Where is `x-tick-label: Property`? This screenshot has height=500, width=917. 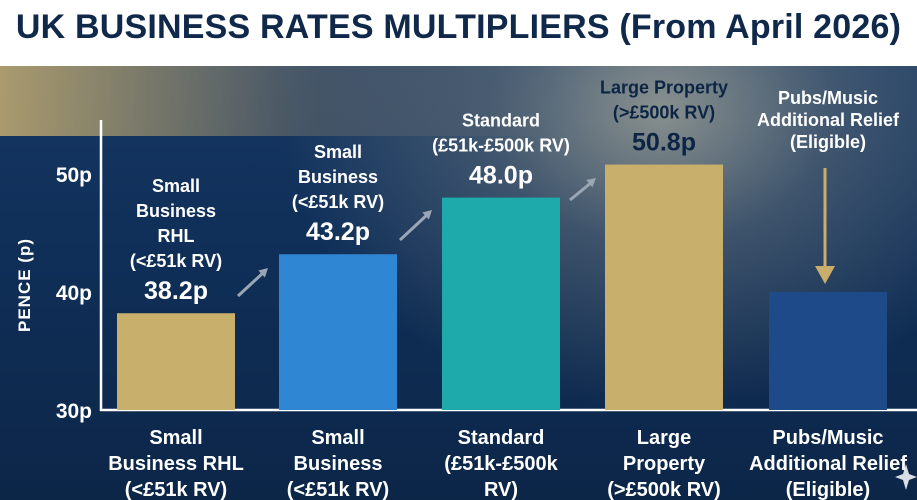 x-tick-label: Property is located at coordinates (664, 464).